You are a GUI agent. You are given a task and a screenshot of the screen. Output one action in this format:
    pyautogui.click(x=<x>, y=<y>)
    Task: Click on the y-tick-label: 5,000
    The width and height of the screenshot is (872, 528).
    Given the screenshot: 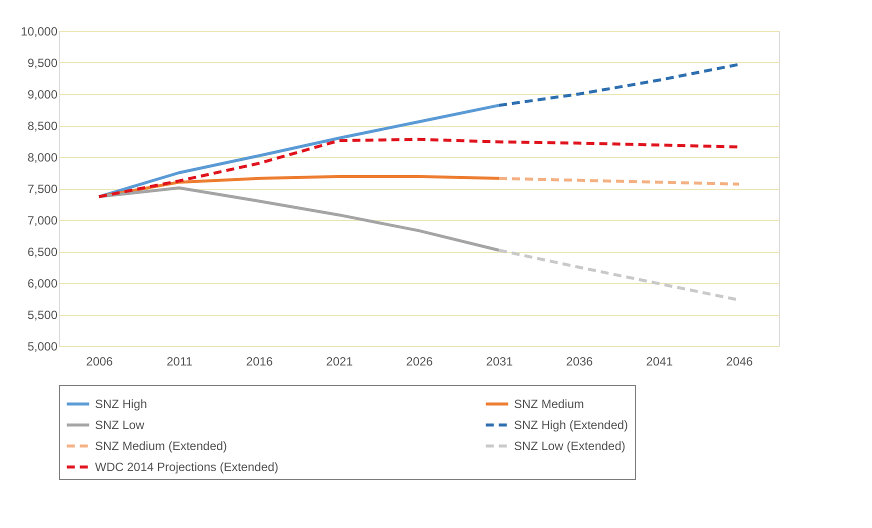 What is the action you would take?
    pyautogui.click(x=42, y=347)
    